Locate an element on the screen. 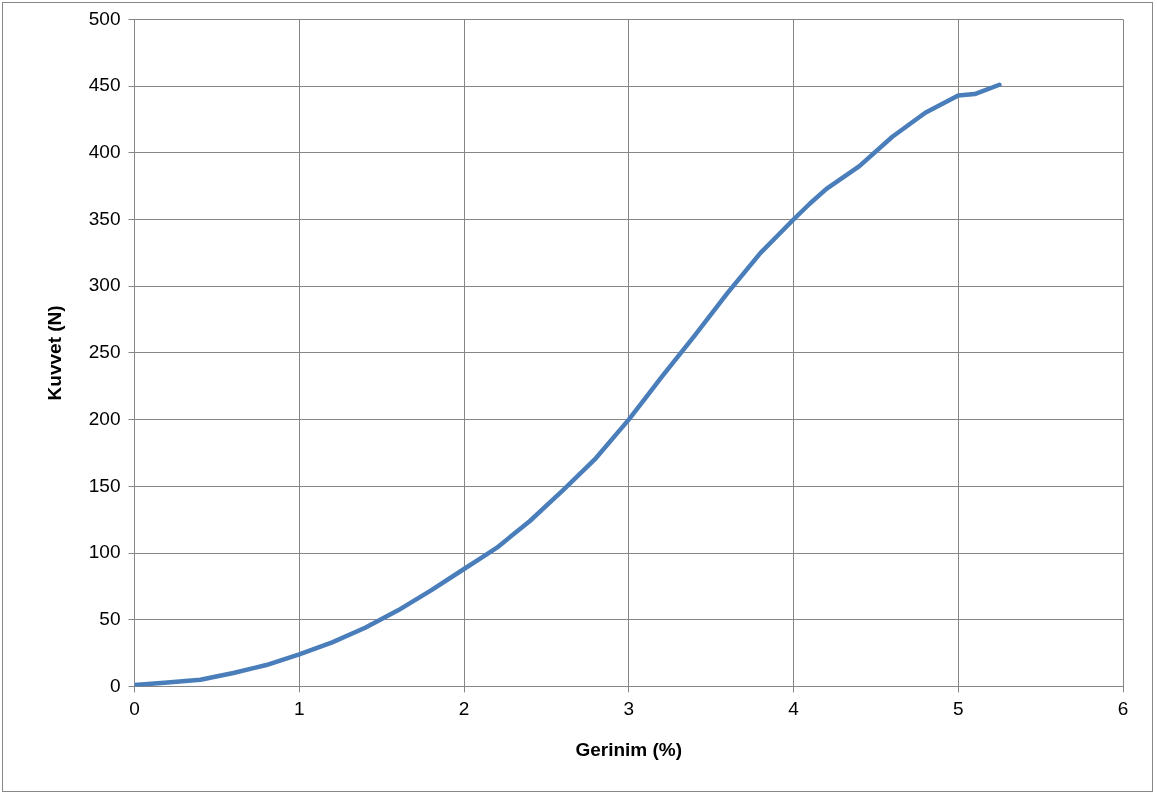 The width and height of the screenshot is (1157, 796). y-tick-label: 0 is located at coordinates (115, 685).